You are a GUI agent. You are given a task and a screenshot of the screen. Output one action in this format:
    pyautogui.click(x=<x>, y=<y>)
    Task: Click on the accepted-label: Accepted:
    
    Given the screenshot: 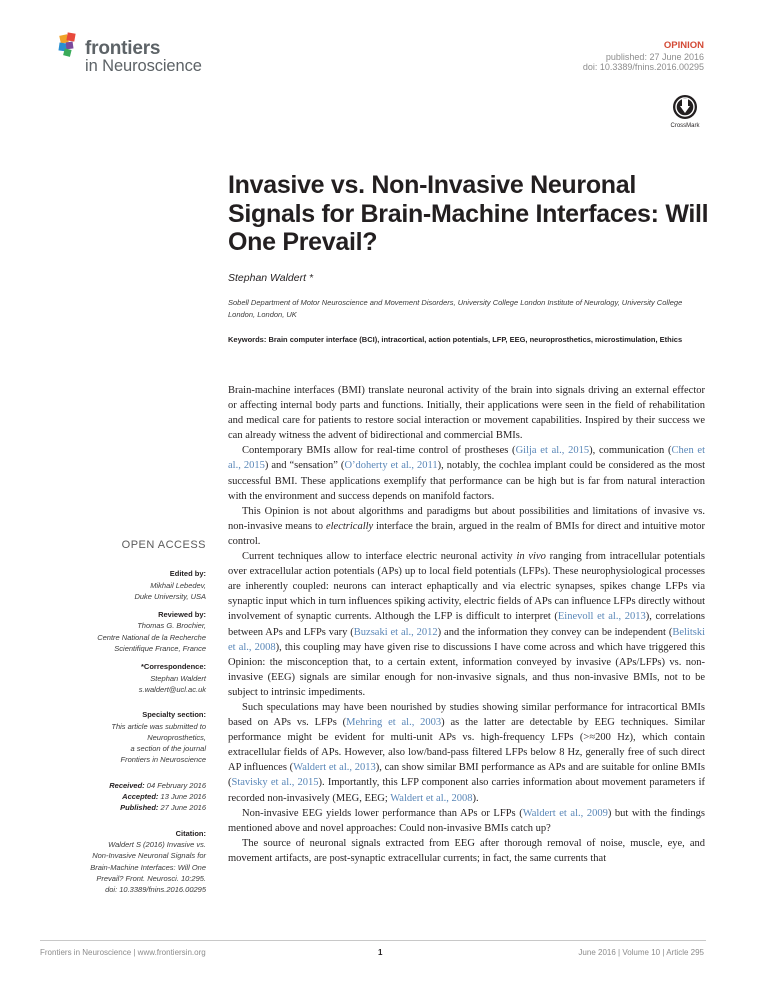 What is the action you would take?
    pyautogui.click(x=140, y=797)
    